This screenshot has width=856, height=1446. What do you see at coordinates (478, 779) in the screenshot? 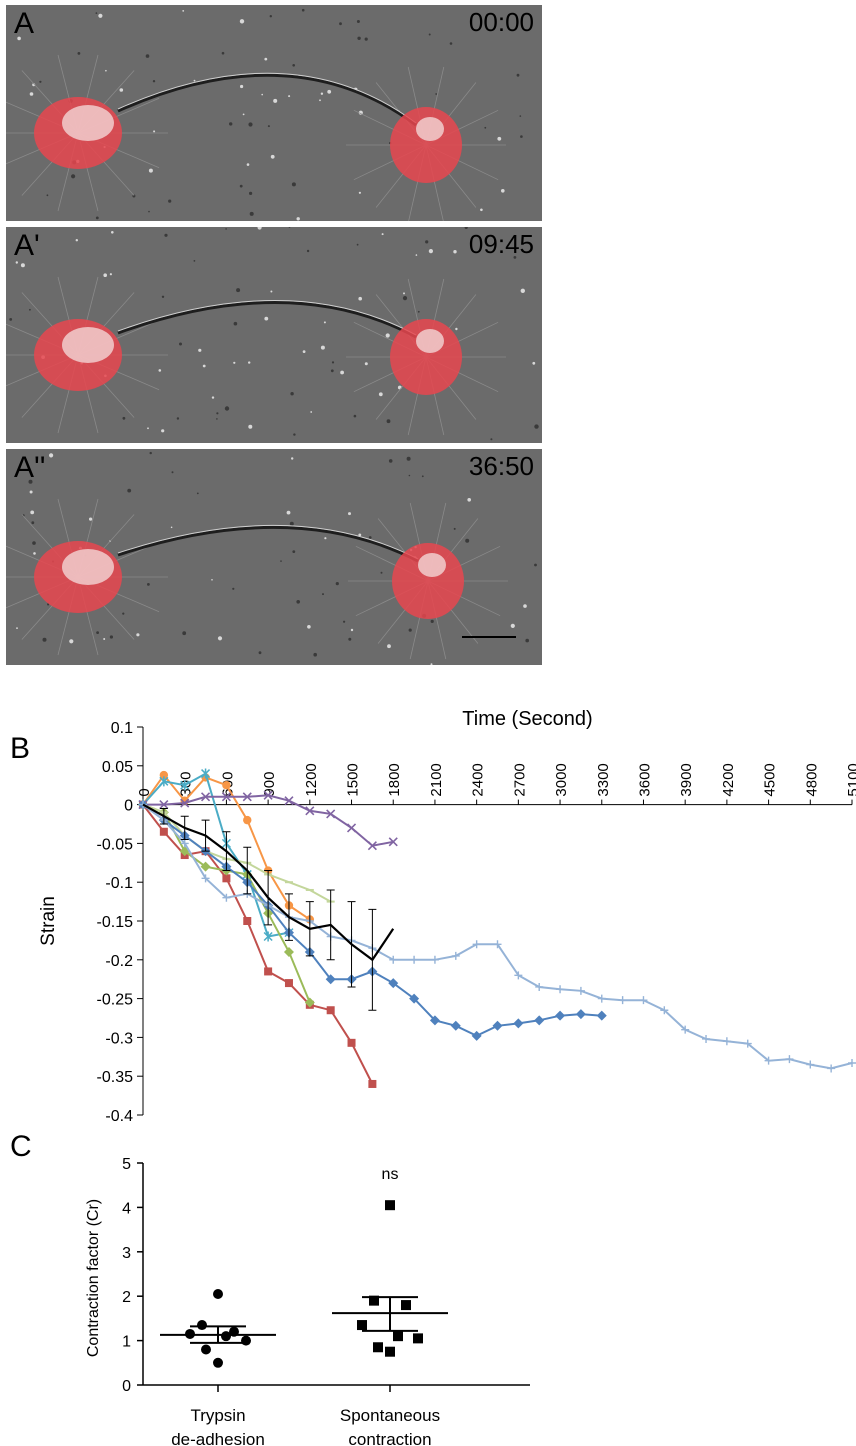
I see `x-tick-label: 2400` at bounding box center [478, 779].